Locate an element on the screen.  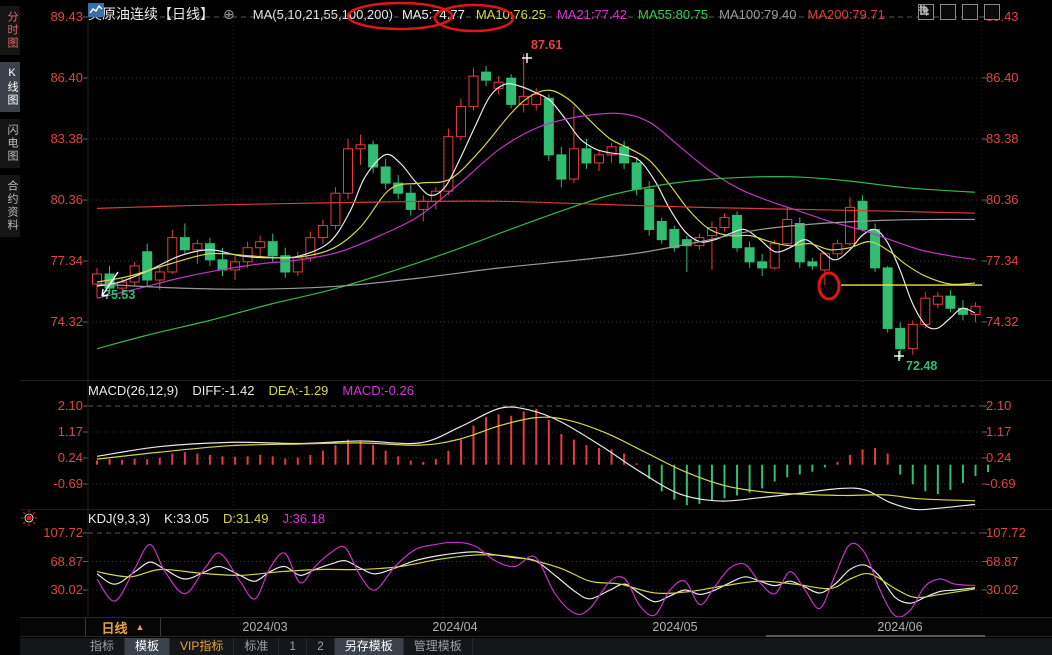
y-axis-scale-icon is located at coordinates (937, 12).